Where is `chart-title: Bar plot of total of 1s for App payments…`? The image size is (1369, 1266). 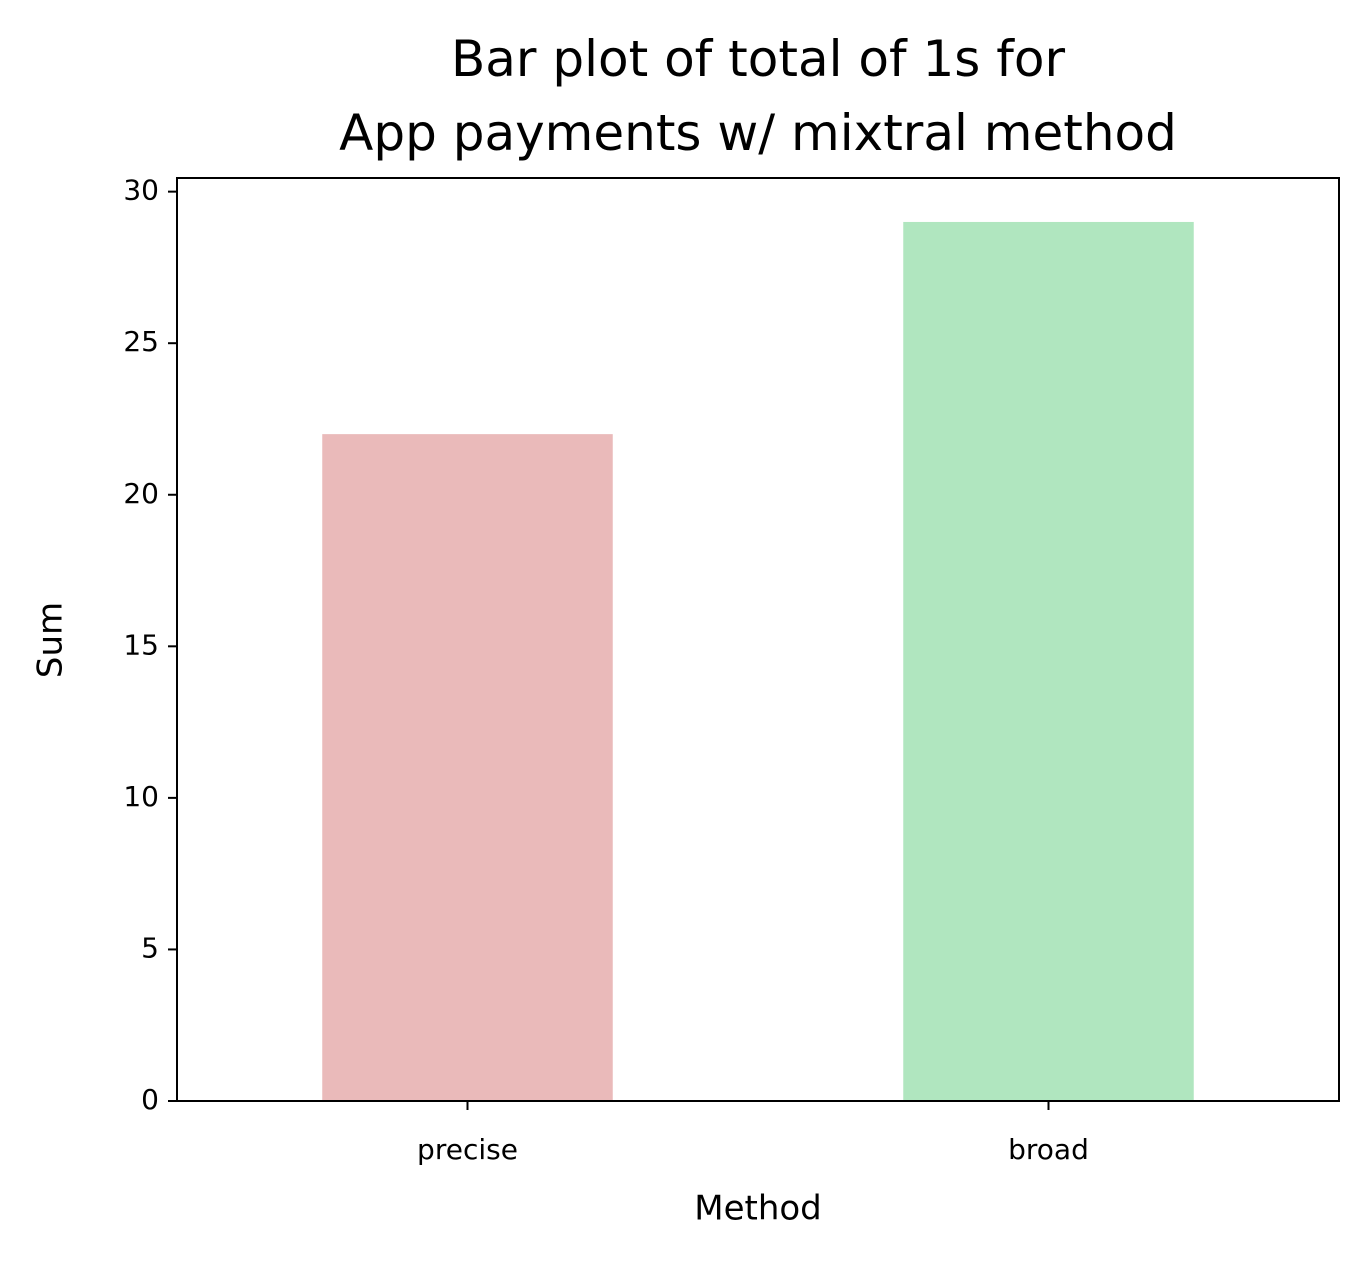 chart-title: Bar plot of total of 1s for App payments… is located at coordinates (758, 96).